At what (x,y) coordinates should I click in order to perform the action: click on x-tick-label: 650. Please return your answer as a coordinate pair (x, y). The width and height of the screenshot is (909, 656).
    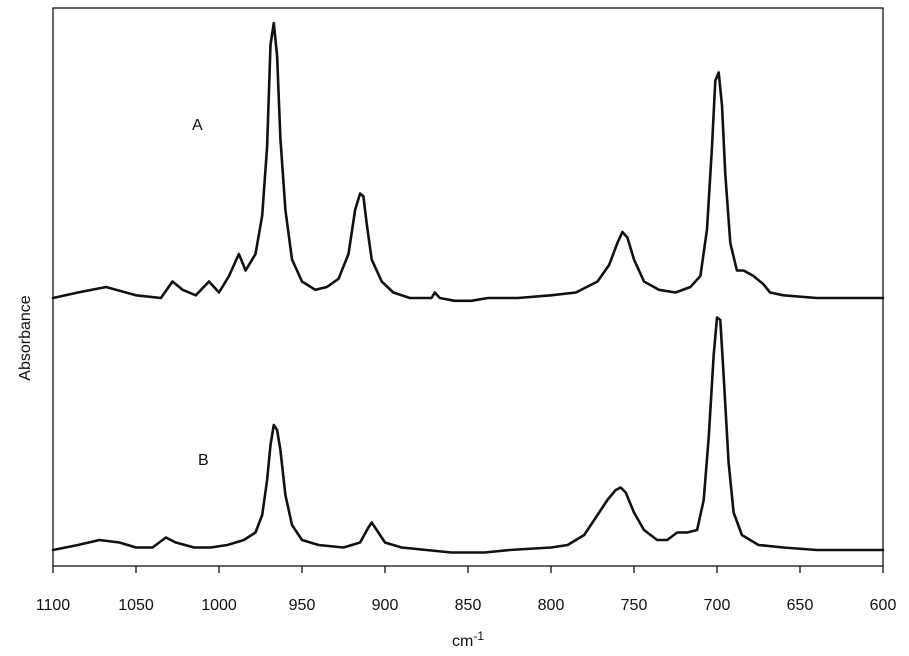
    Looking at the image, I should click on (800, 605).